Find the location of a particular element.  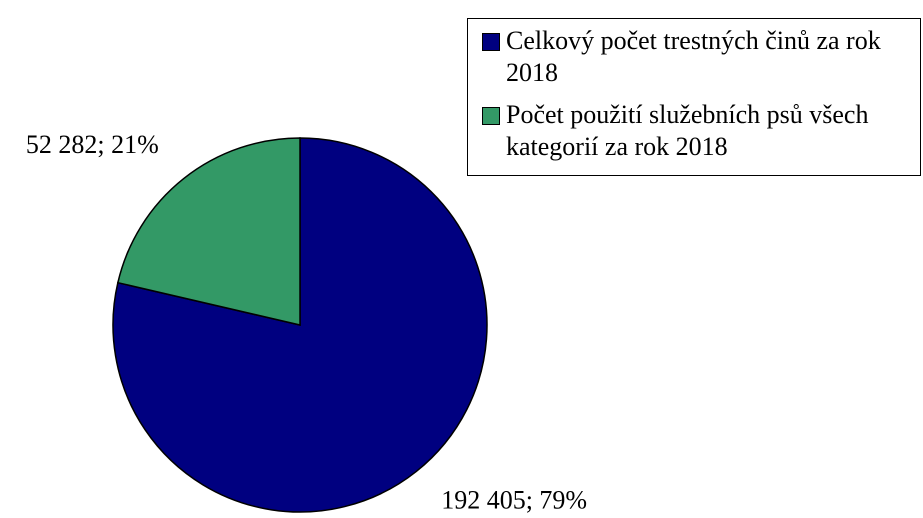

legend-item: Celkový počet trestných činů za rok 2018 is located at coordinates (698, 57).